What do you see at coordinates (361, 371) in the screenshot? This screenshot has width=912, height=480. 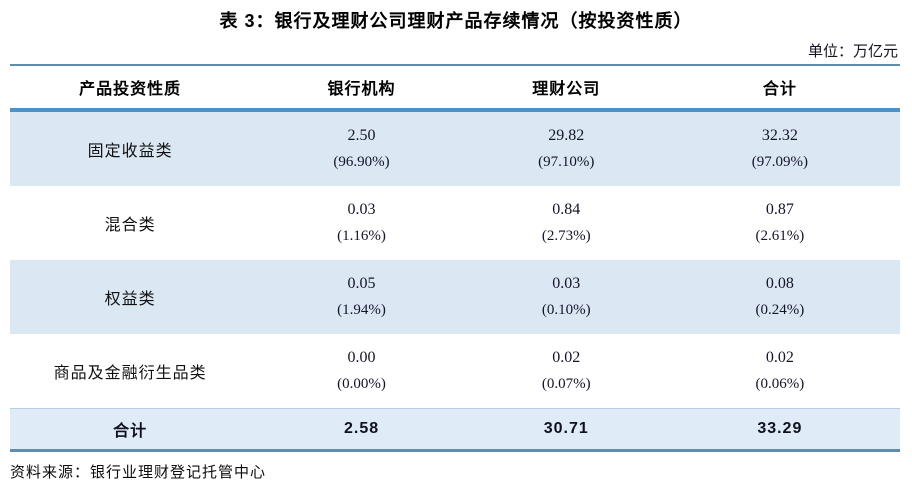 I see `value-cell: 0.00 (0.00%)` at bounding box center [361, 371].